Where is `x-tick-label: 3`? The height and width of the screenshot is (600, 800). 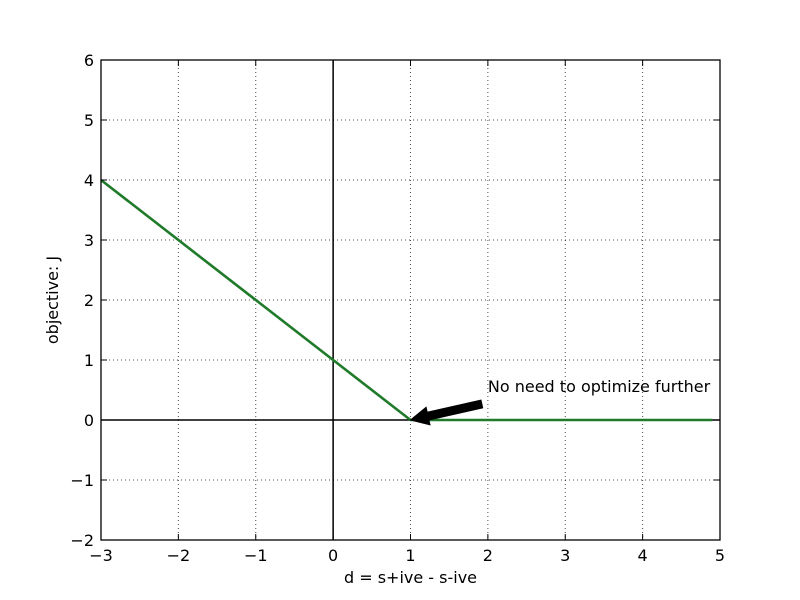
x-tick-label: 3 is located at coordinates (565, 555).